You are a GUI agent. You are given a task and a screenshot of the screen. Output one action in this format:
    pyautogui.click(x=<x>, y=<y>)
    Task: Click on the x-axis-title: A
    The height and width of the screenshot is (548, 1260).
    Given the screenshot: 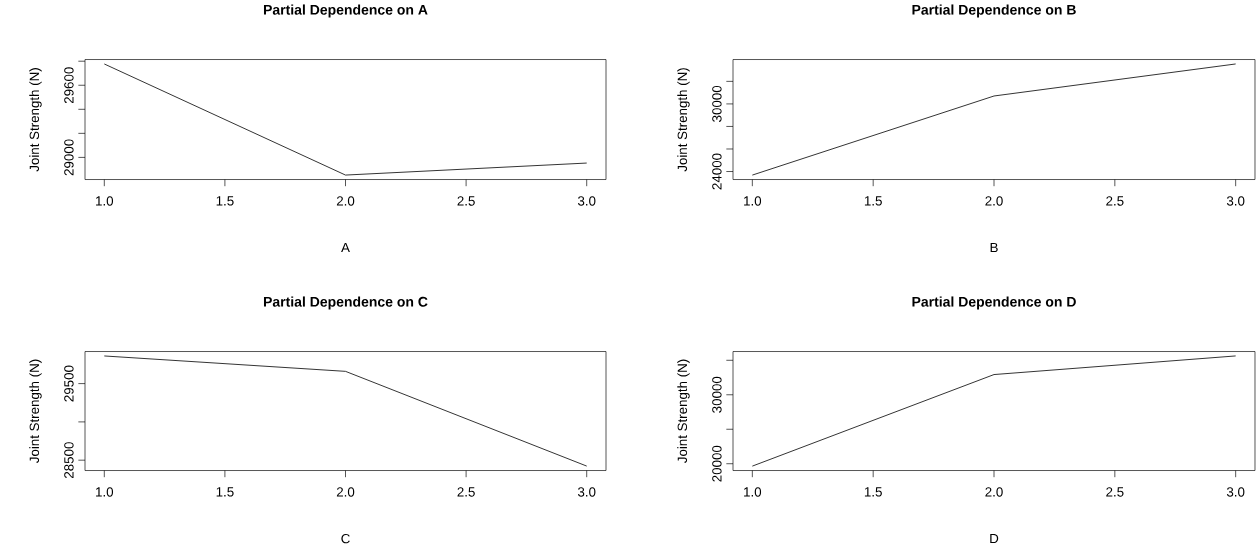 What is the action you would take?
    pyautogui.click(x=345, y=248)
    